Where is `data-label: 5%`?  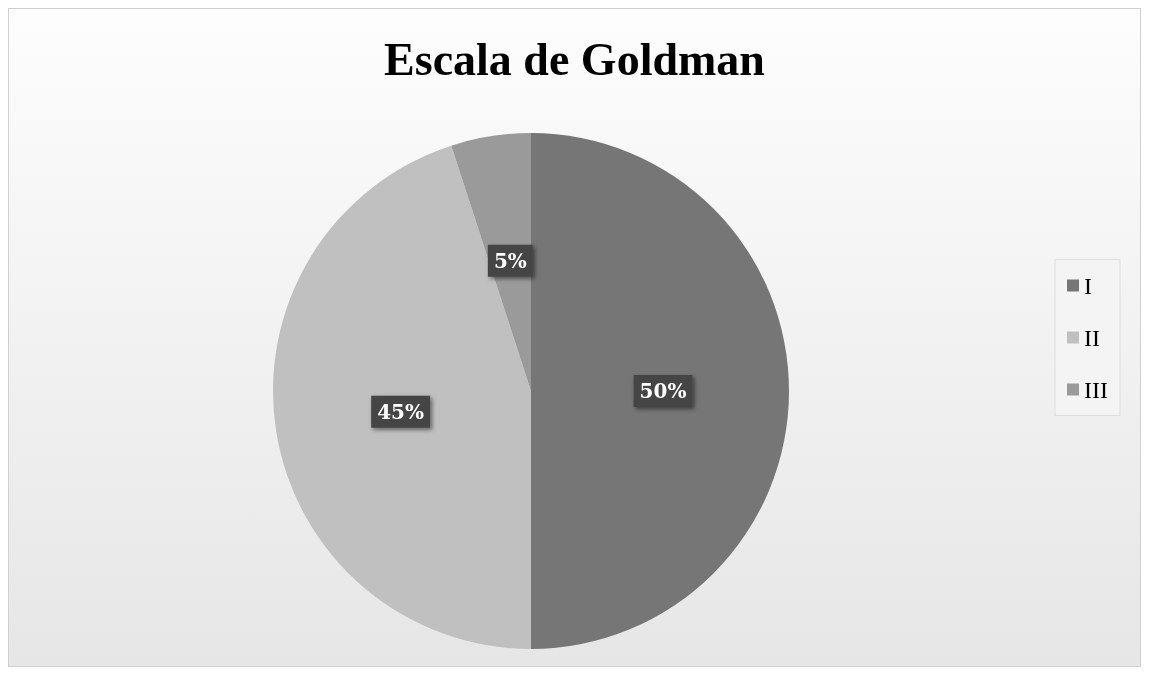
data-label: 5% is located at coordinates (510, 260).